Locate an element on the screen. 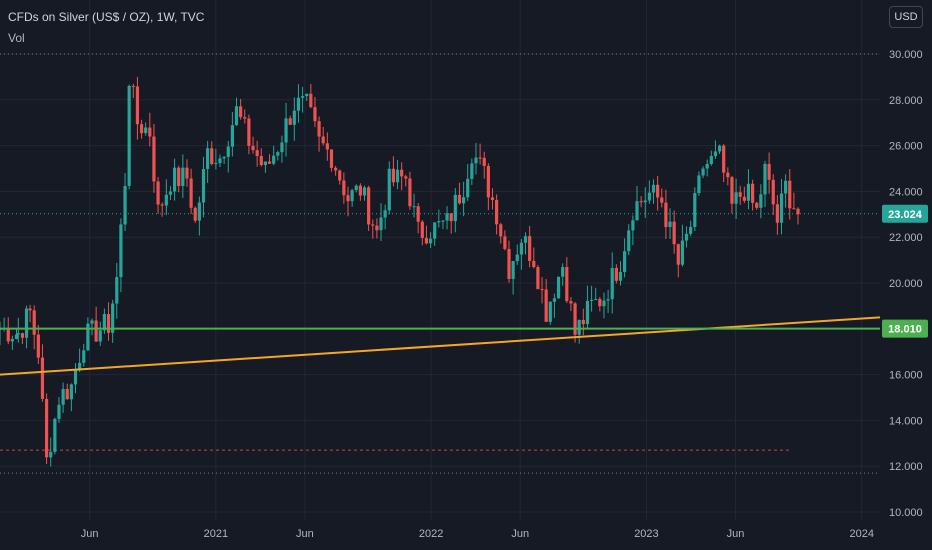 This screenshot has width=932, height=550. price-tags: 23.024 18.010 is located at coordinates (905, 271).